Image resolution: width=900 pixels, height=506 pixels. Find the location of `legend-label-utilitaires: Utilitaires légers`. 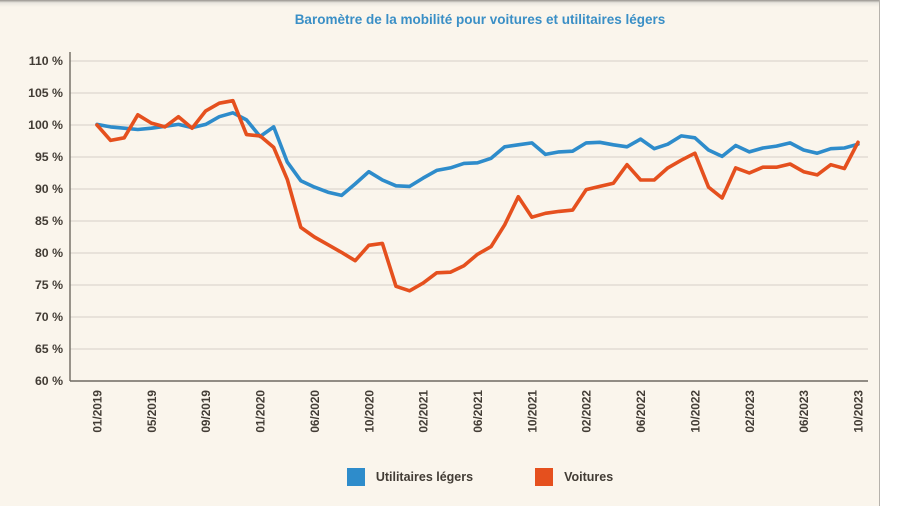

legend-label-utilitaires: Utilitaires légers is located at coordinates (424, 477).